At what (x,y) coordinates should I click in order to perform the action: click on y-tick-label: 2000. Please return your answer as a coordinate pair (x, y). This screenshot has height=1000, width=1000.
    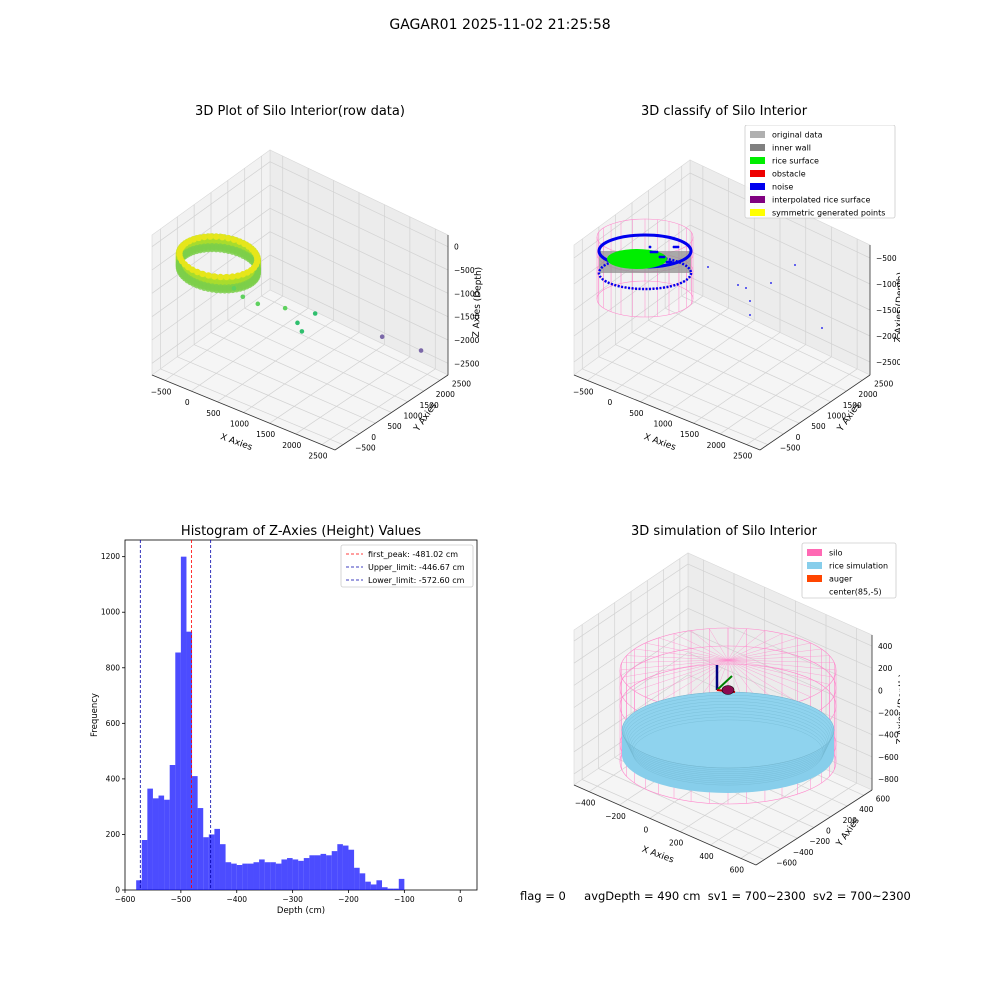
    Looking at the image, I should click on (867, 394).